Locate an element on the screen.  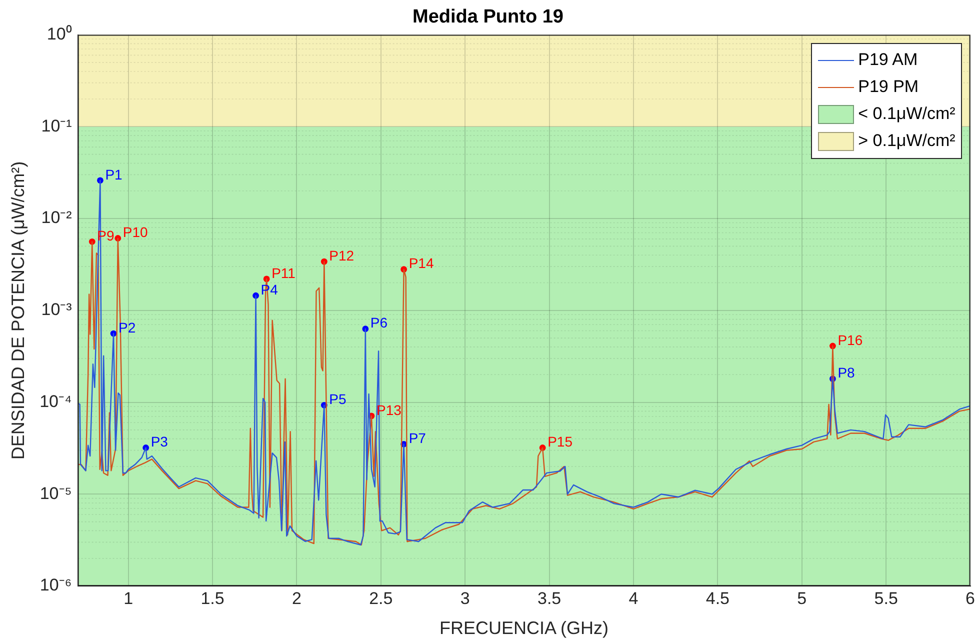
x-tick-label: 4.5 is located at coordinates (718, 598).